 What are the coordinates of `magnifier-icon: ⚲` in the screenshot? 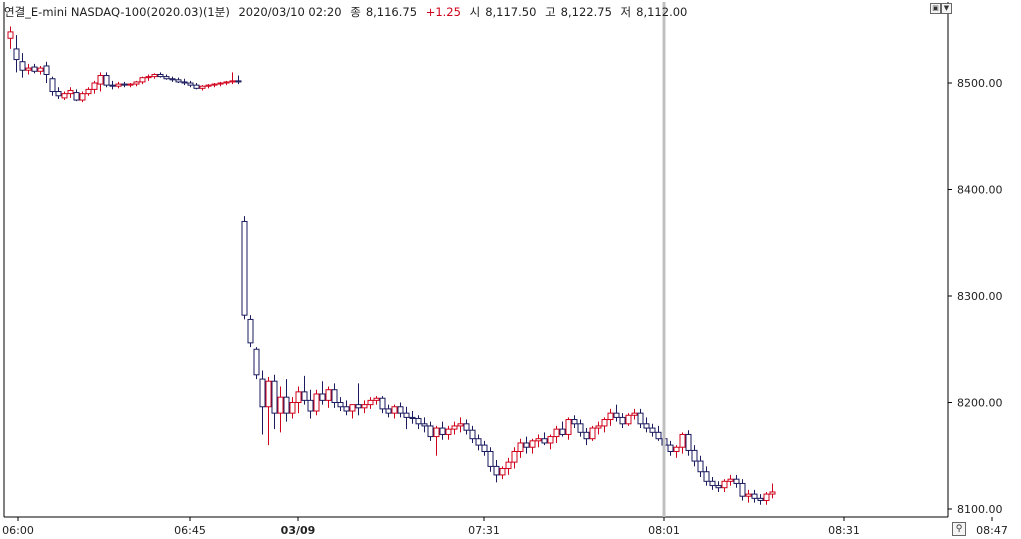 It's located at (959, 529).